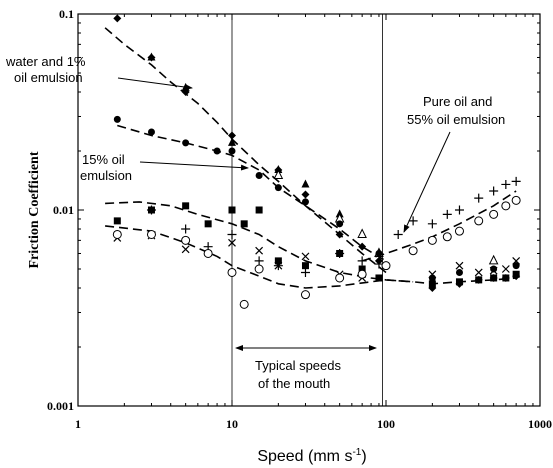 The width and height of the screenshot is (553, 468). I want to click on y-tick-label: 0.01, so click(63, 210).